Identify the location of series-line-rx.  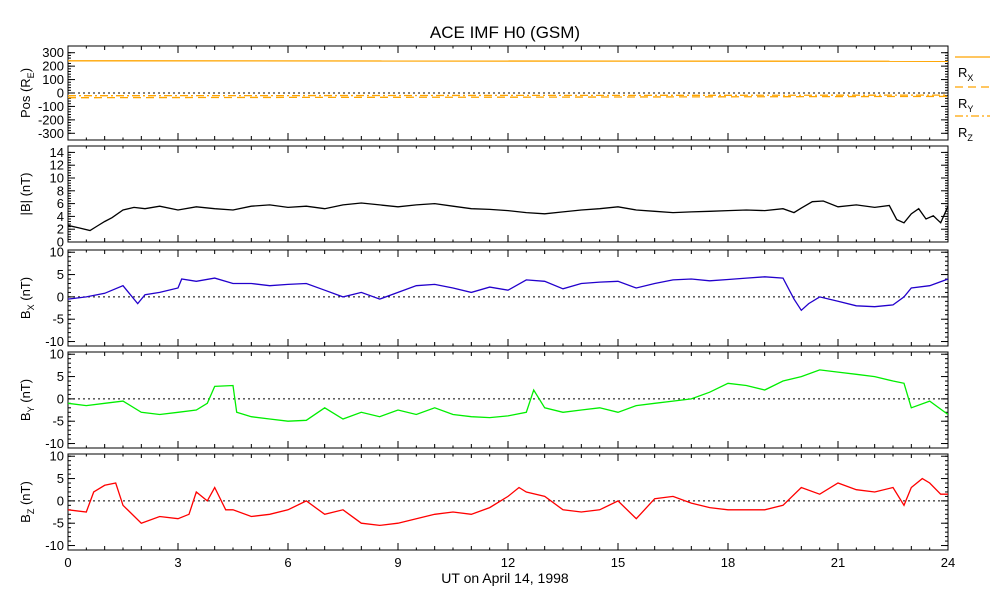
(508, 61).